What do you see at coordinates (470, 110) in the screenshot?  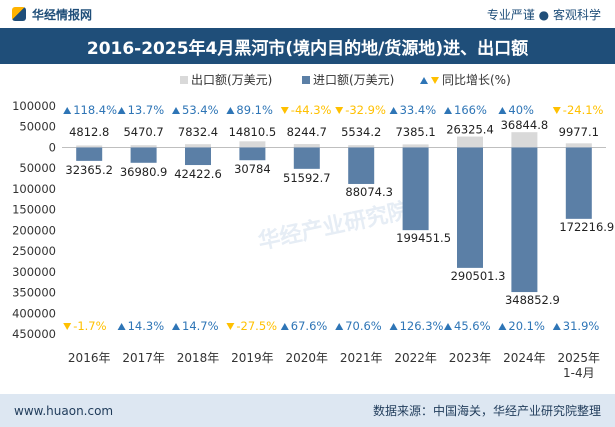 I see `export-growth-label: 166%` at bounding box center [470, 110].